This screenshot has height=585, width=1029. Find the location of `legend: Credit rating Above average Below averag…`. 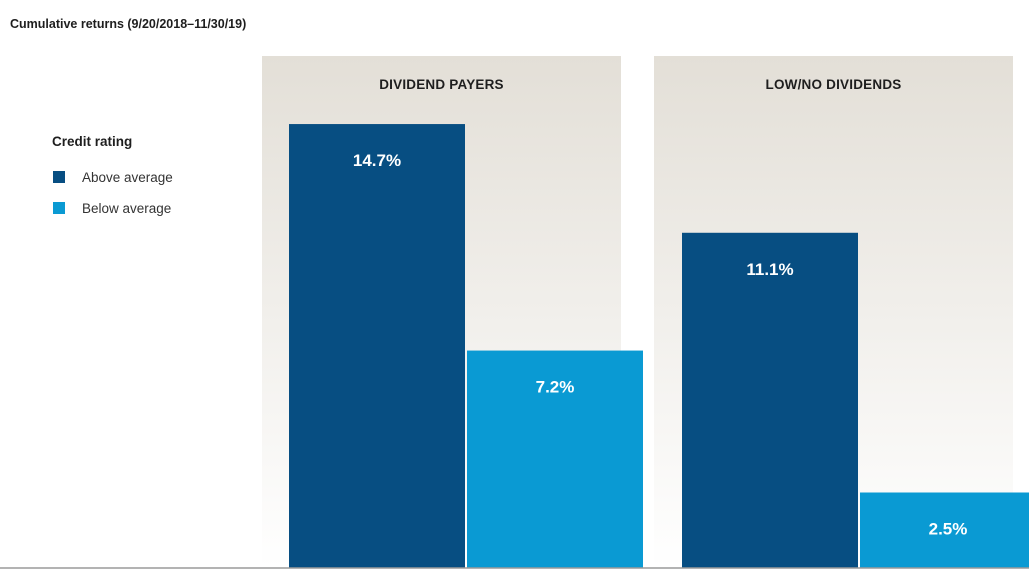

legend: Credit rating Above average Below averag… is located at coordinates (112, 175).